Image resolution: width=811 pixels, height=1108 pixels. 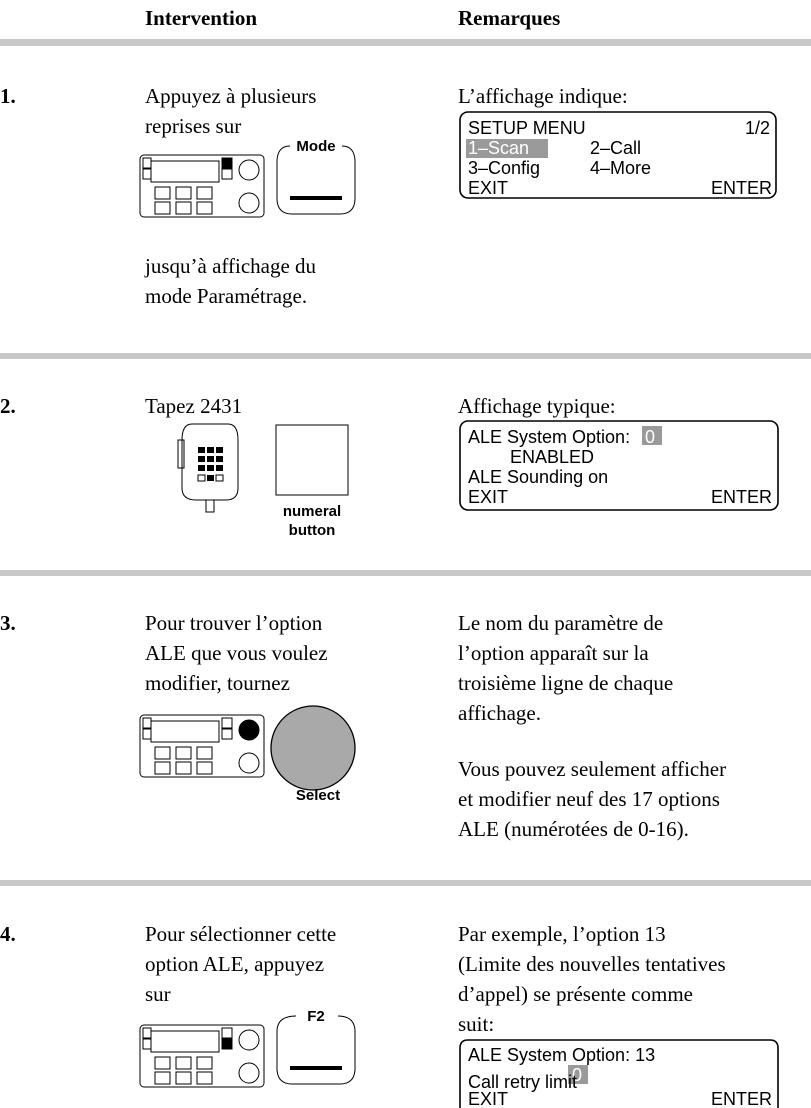 What do you see at coordinates (560, 623) in the screenshot?
I see `remark: Le nom du paramètre de` at bounding box center [560, 623].